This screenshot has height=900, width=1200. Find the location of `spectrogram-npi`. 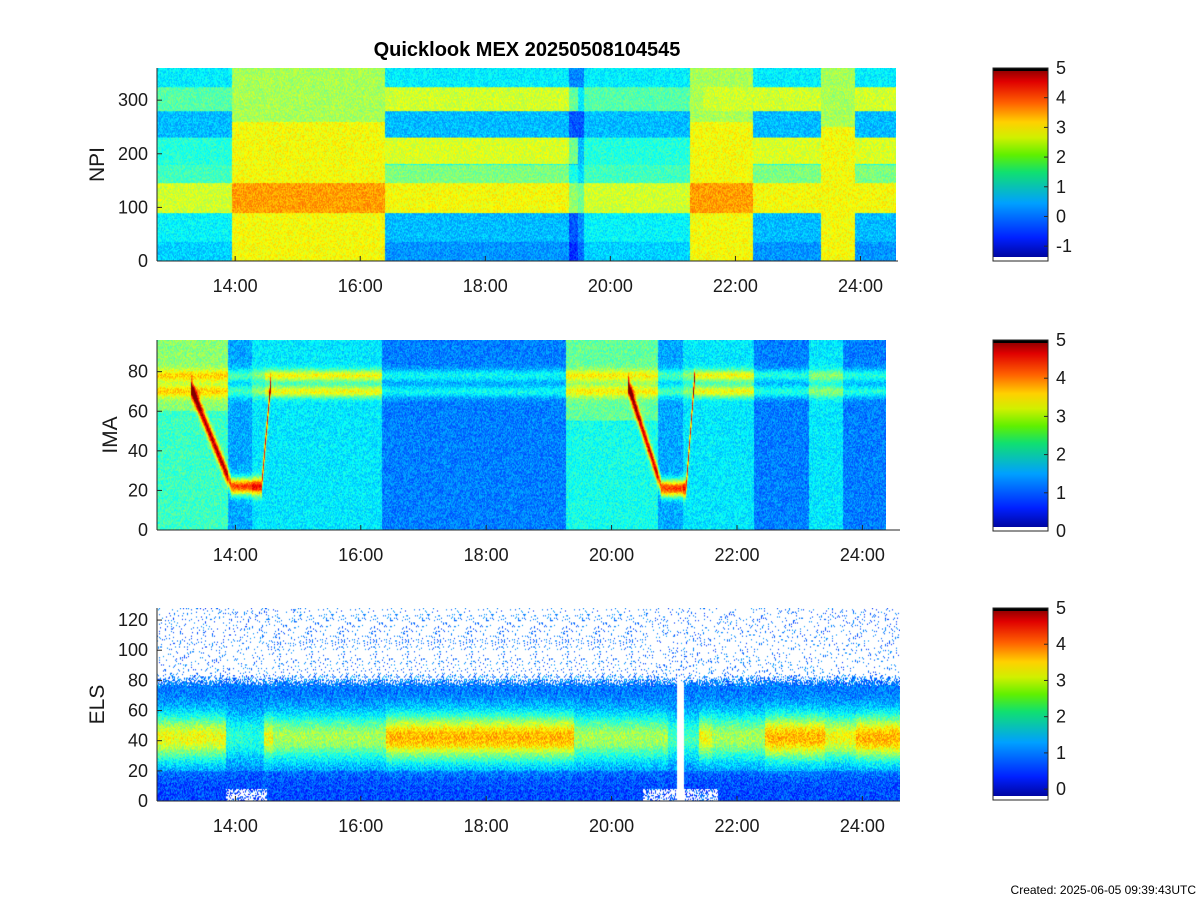

spectrogram-npi is located at coordinates (526, 164).